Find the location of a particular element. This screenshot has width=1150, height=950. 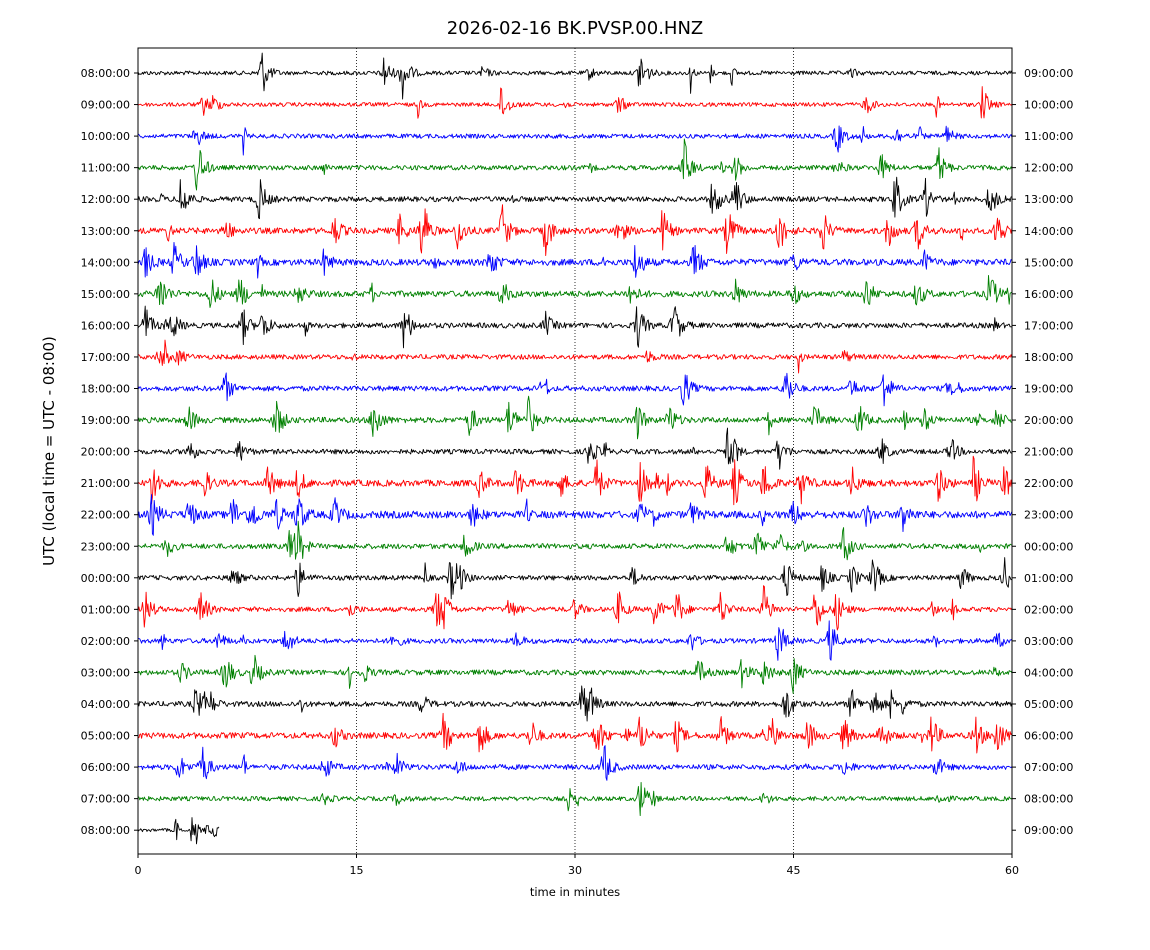

right-tick-label: 17:00:00 is located at coordinates (1048, 325).